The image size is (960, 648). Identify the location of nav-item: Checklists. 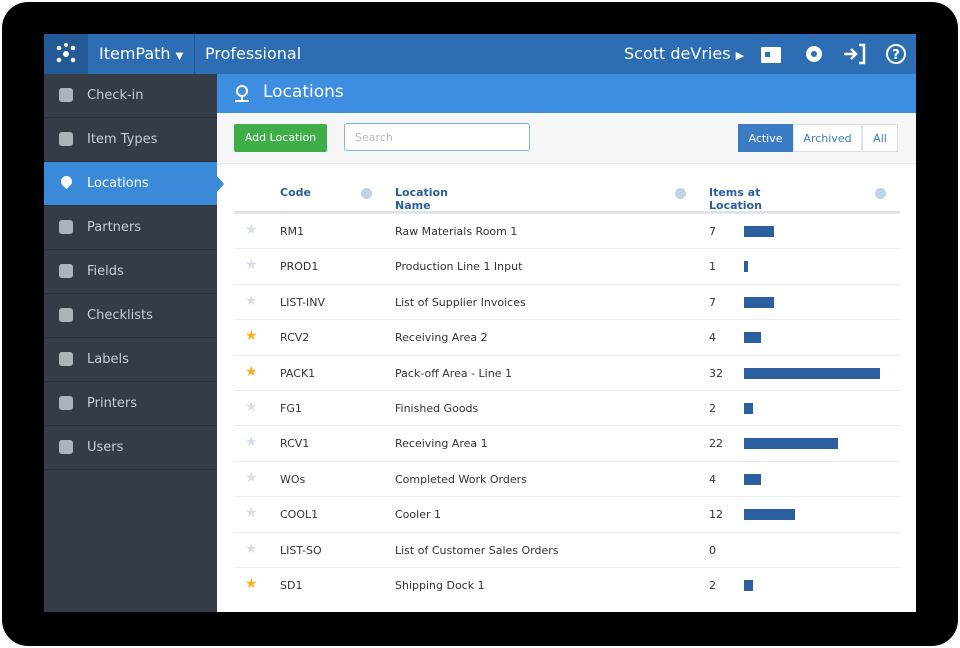
(130, 316).